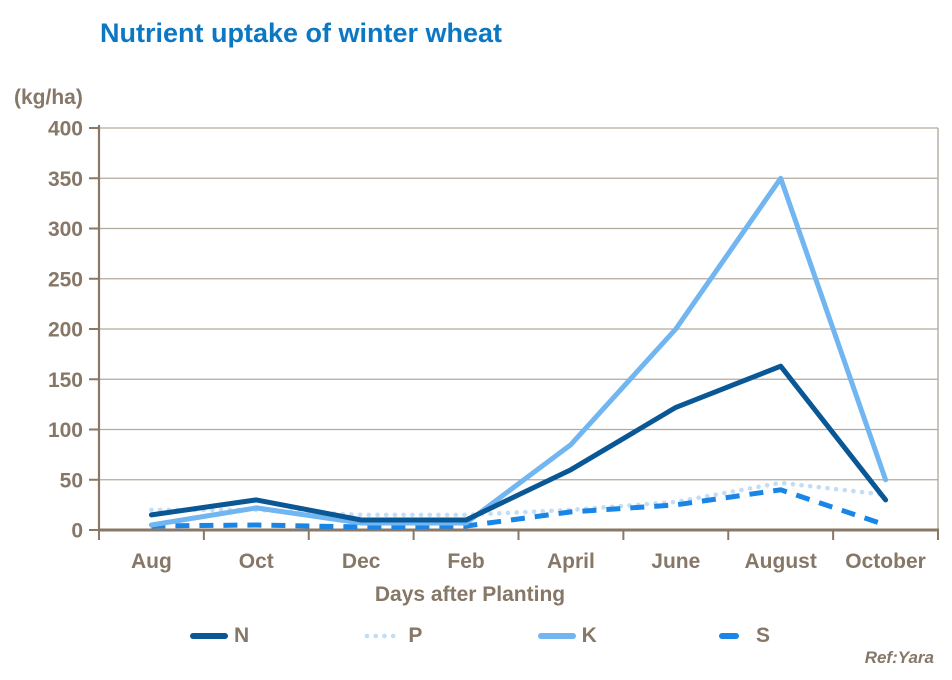 The height and width of the screenshot is (680, 952). What do you see at coordinates (48, 97) in the screenshot?
I see `y-axis-unit-label: (kg/ha)` at bounding box center [48, 97].